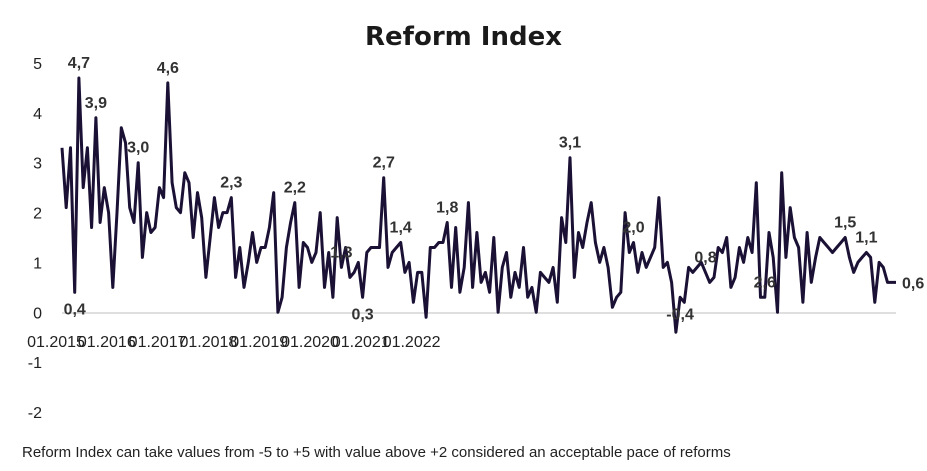 This screenshot has height=471, width=927. What do you see at coordinates (341, 252) in the screenshot?
I see `data-label: 1,3` at bounding box center [341, 252].